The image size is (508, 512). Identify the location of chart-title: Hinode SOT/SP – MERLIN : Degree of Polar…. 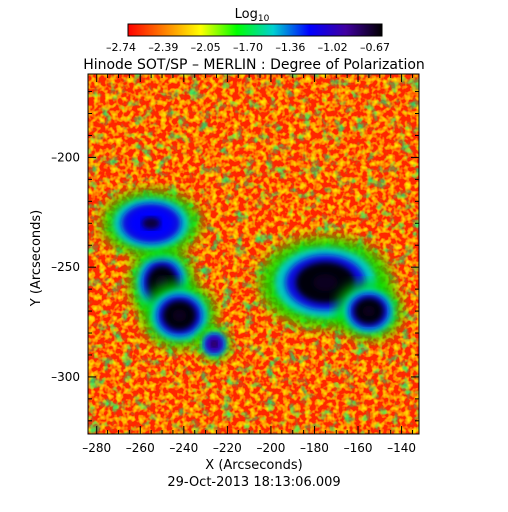
(254, 65).